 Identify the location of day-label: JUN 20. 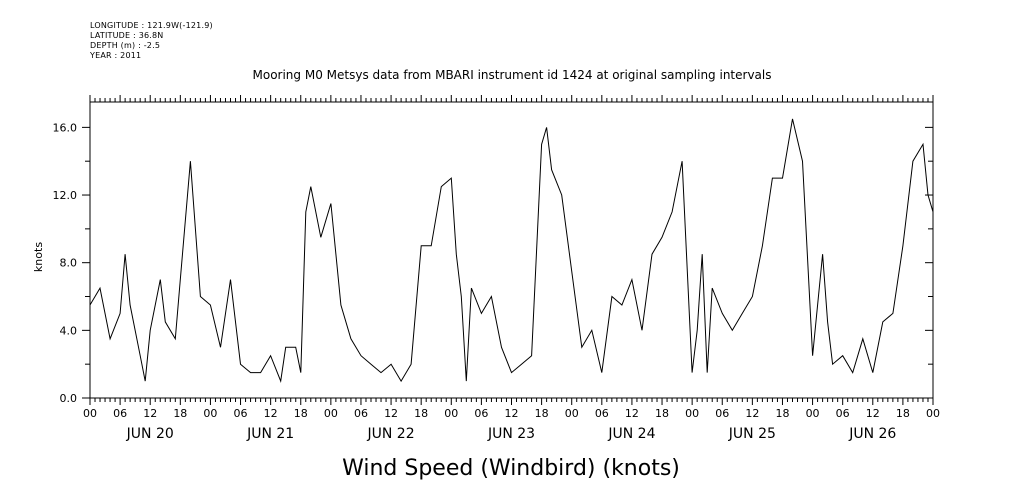
(150, 434).